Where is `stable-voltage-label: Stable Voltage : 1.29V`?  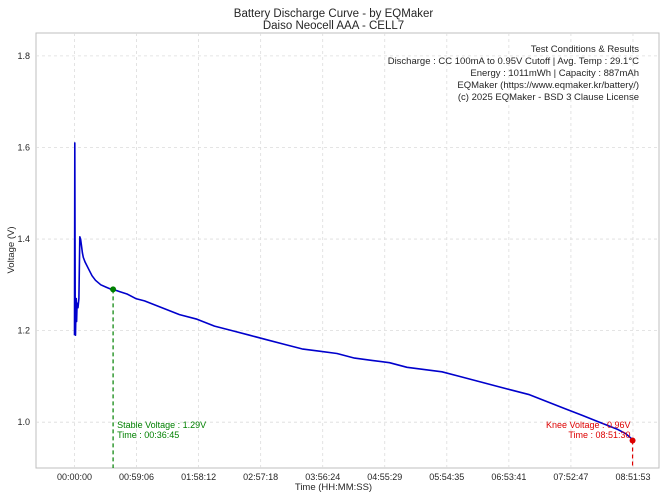 stable-voltage-label: Stable Voltage : 1.29V is located at coordinates (161, 425).